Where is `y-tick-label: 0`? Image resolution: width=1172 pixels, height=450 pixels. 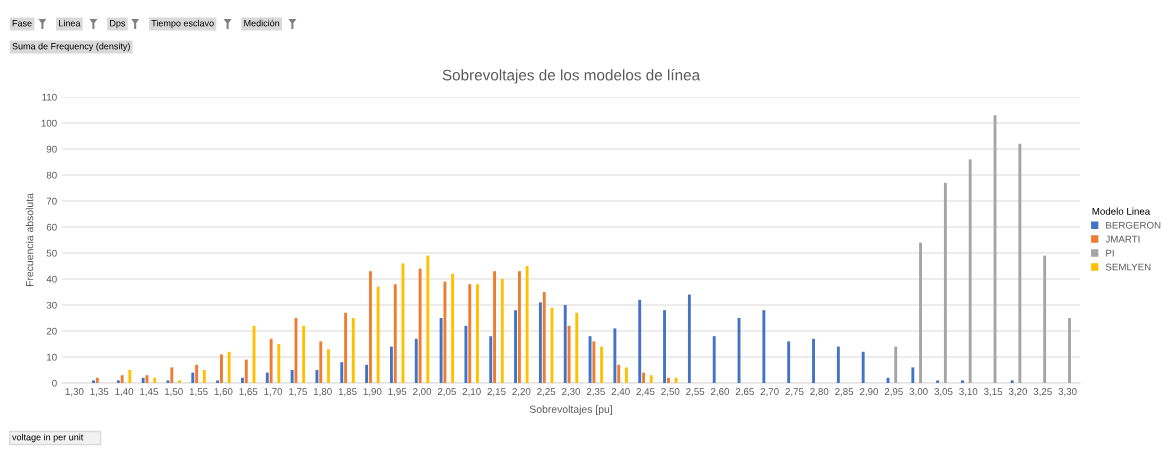
y-tick-label: 0 is located at coordinates (54, 383).